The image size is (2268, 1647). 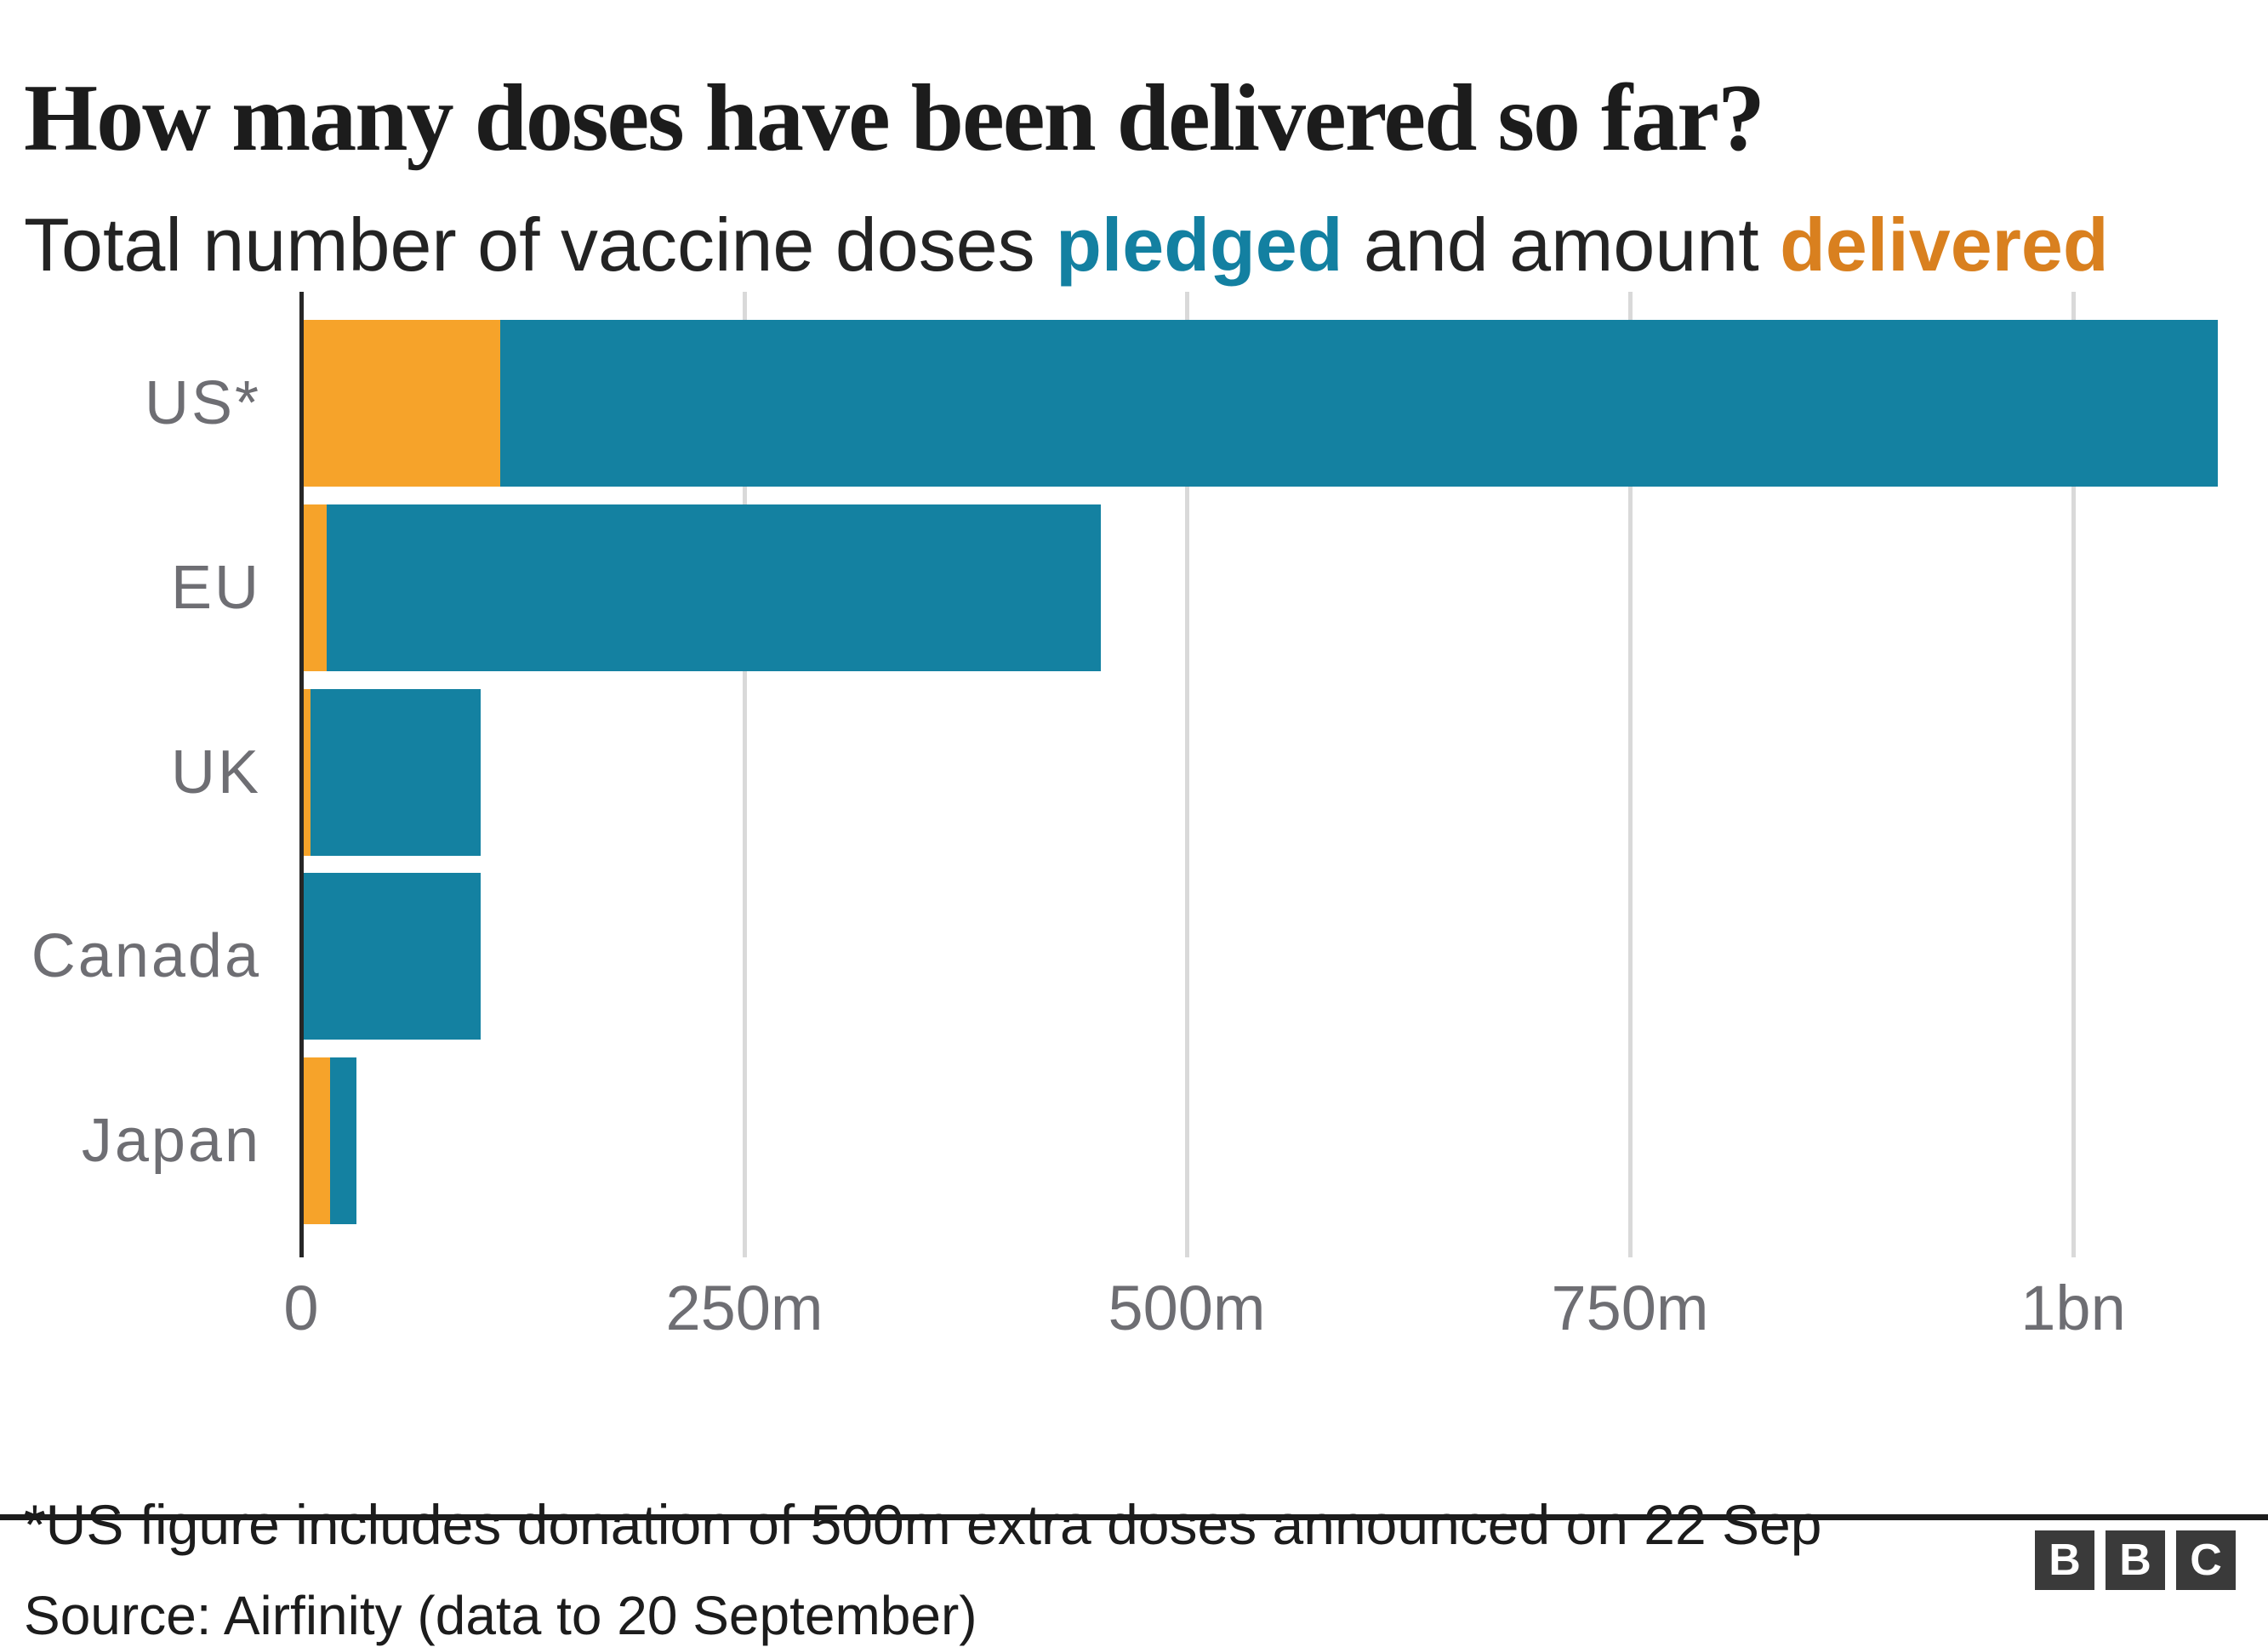 I want to click on delivered-bar-us, so click(x=402, y=403).